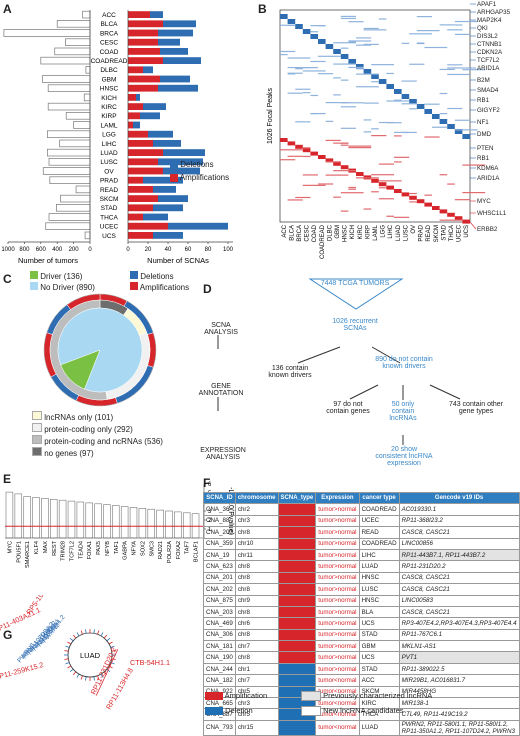 Image resolution: width=520 pixels, height=736 pixels. Describe the element at coordinates (356, 294) in the screenshot. I see `flow-funnel` at that location.